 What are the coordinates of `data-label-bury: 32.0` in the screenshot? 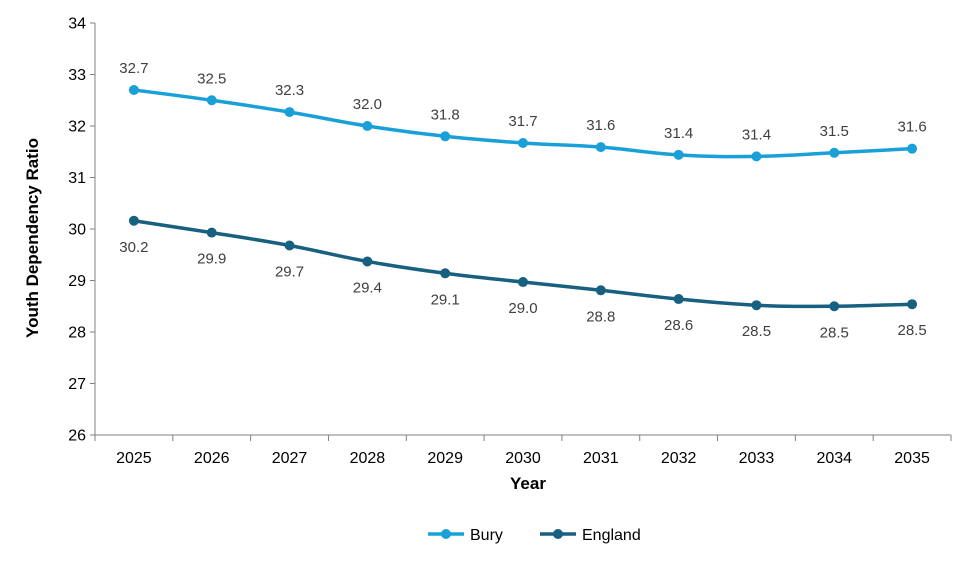 It's located at (367, 104).